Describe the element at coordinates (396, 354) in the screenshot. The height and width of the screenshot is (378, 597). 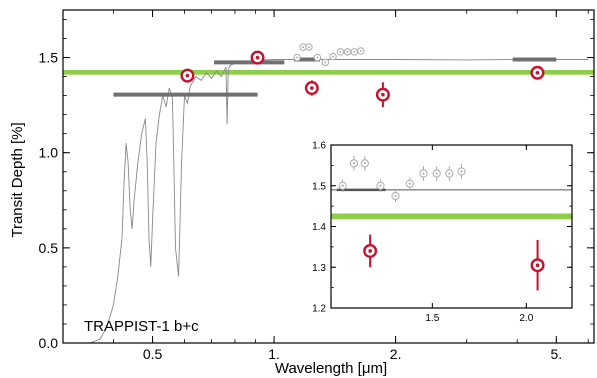
I see `main-xtick-label-2: 2.` at that location.